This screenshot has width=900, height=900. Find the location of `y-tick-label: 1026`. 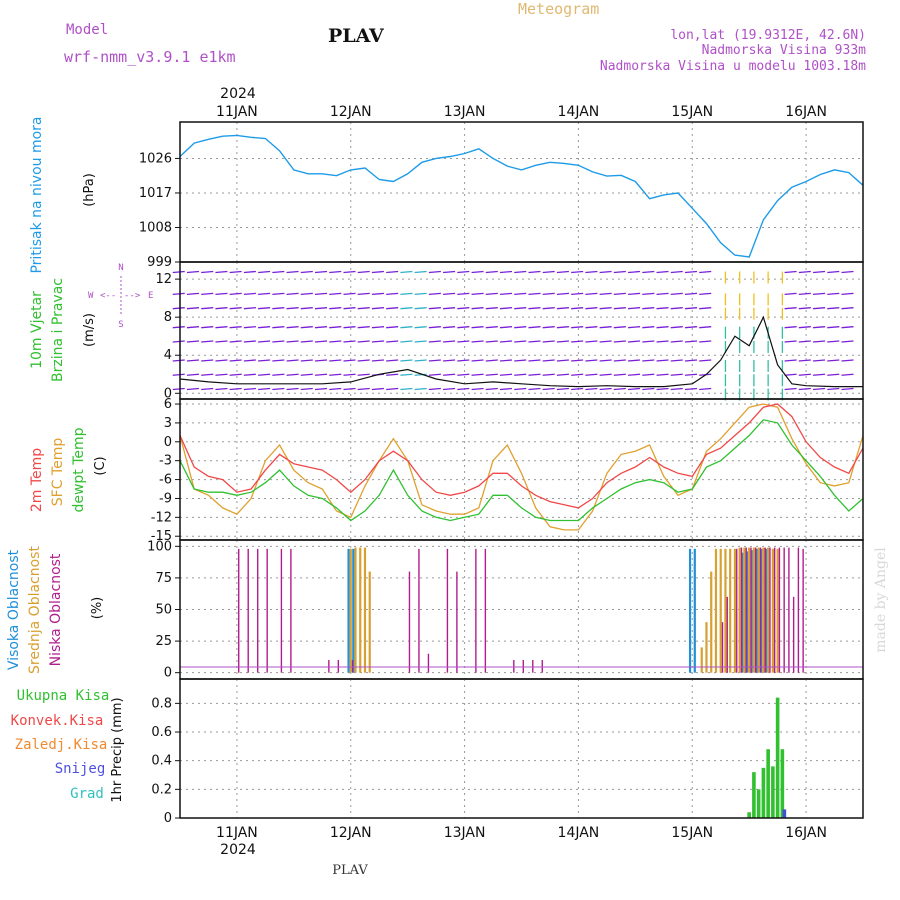

y-tick-label: 1026 is located at coordinates (155, 158).